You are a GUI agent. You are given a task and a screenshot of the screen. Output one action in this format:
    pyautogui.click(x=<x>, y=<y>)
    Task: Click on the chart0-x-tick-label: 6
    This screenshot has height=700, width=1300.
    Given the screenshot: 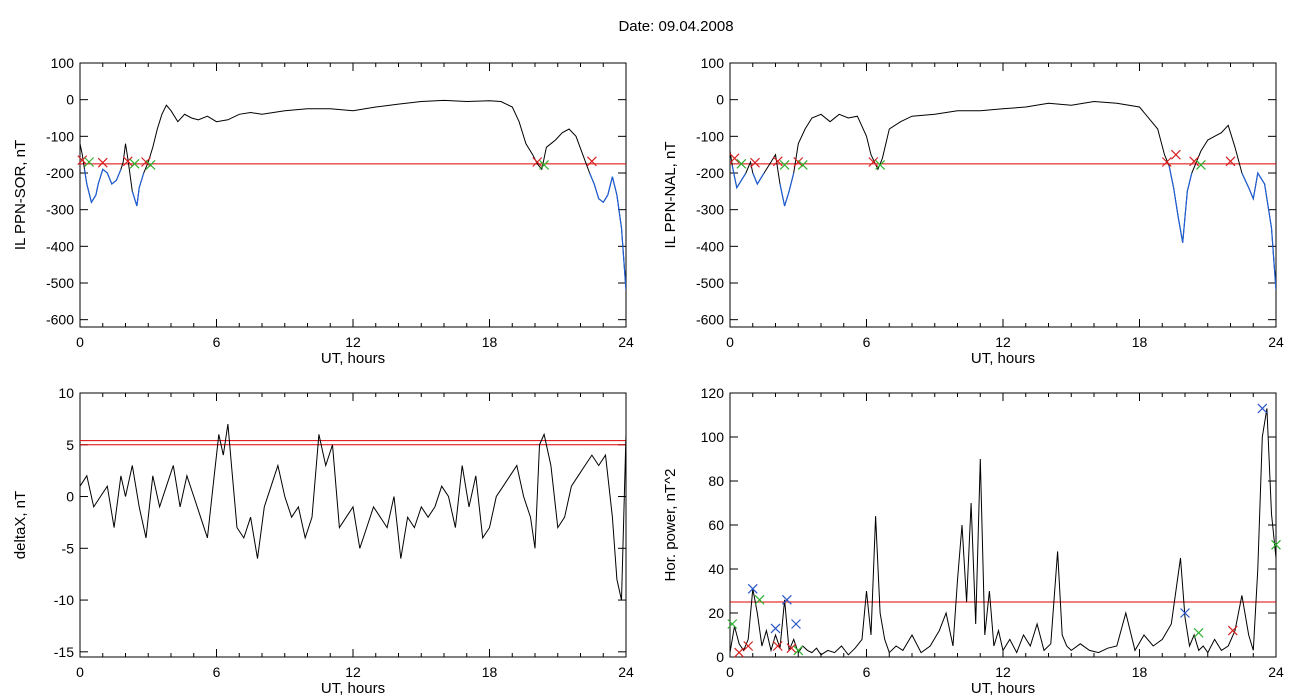 What is the action you would take?
    pyautogui.click(x=217, y=342)
    